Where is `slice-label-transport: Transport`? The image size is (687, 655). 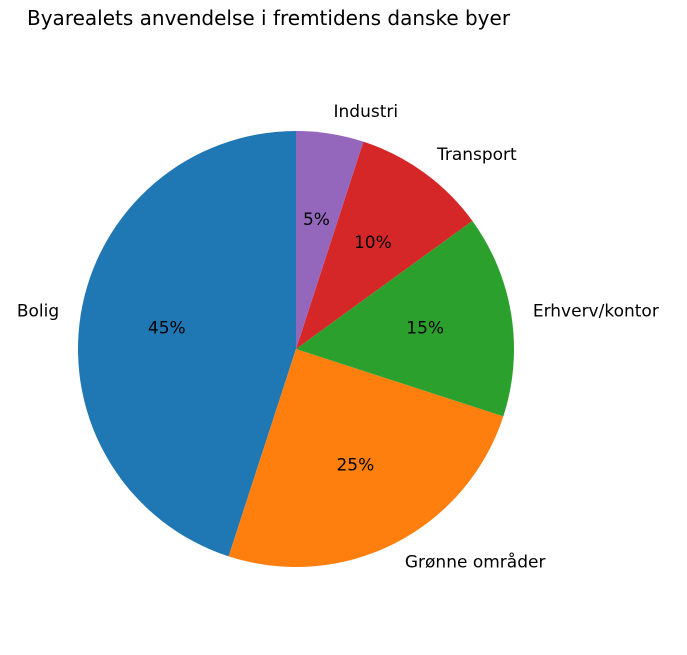 slice-label-transport: Transport is located at coordinates (476, 155).